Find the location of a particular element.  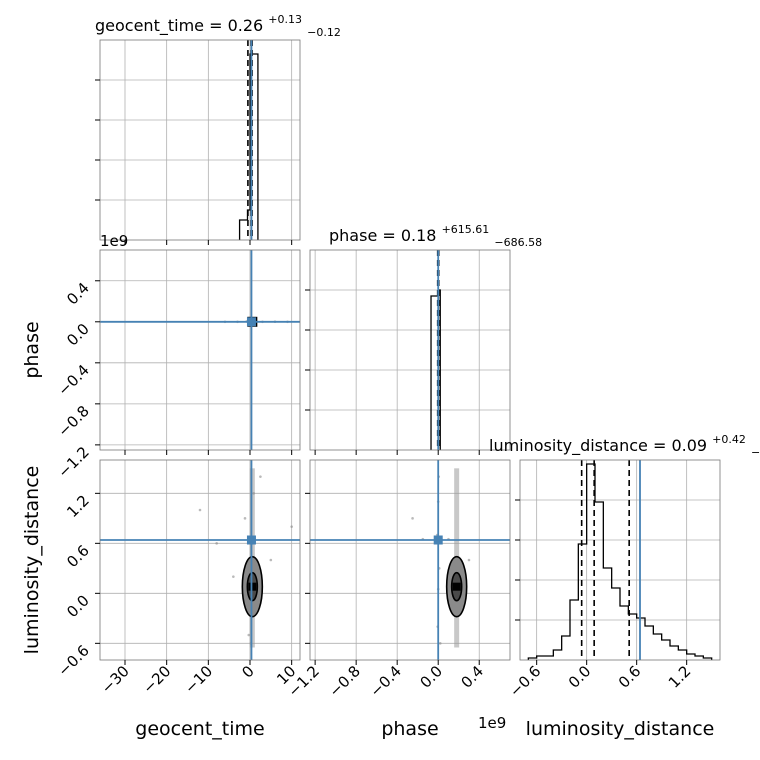

panel-phase-geocent_time-content is located at coordinates (200, 350).